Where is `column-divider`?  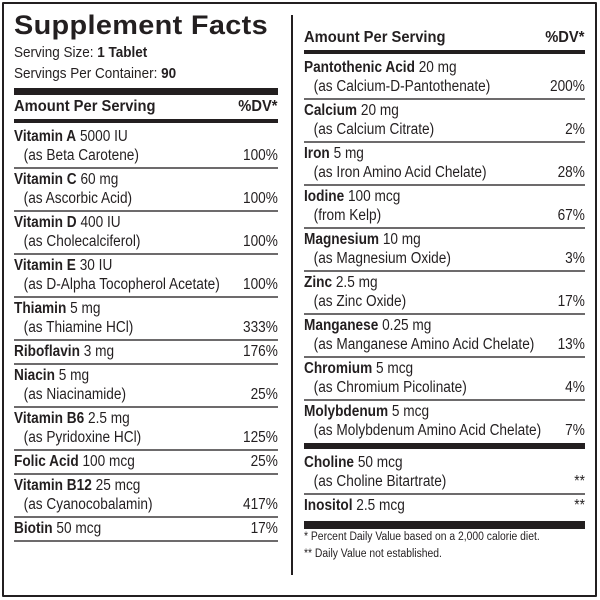 column-divider is located at coordinates (292, 295).